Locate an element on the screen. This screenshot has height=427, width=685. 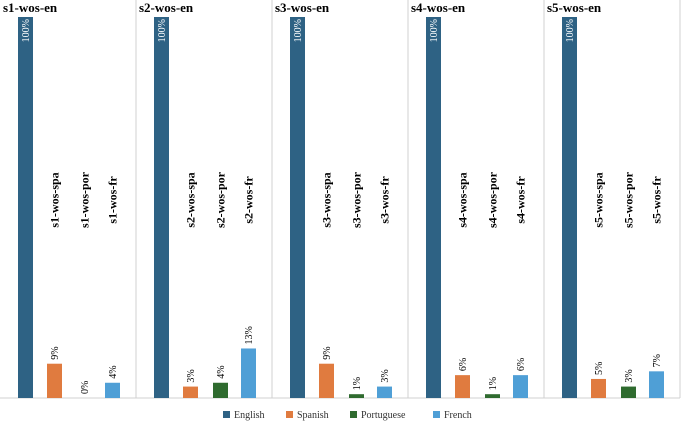
panel-title: s2-wos-en is located at coordinates (166, 7).